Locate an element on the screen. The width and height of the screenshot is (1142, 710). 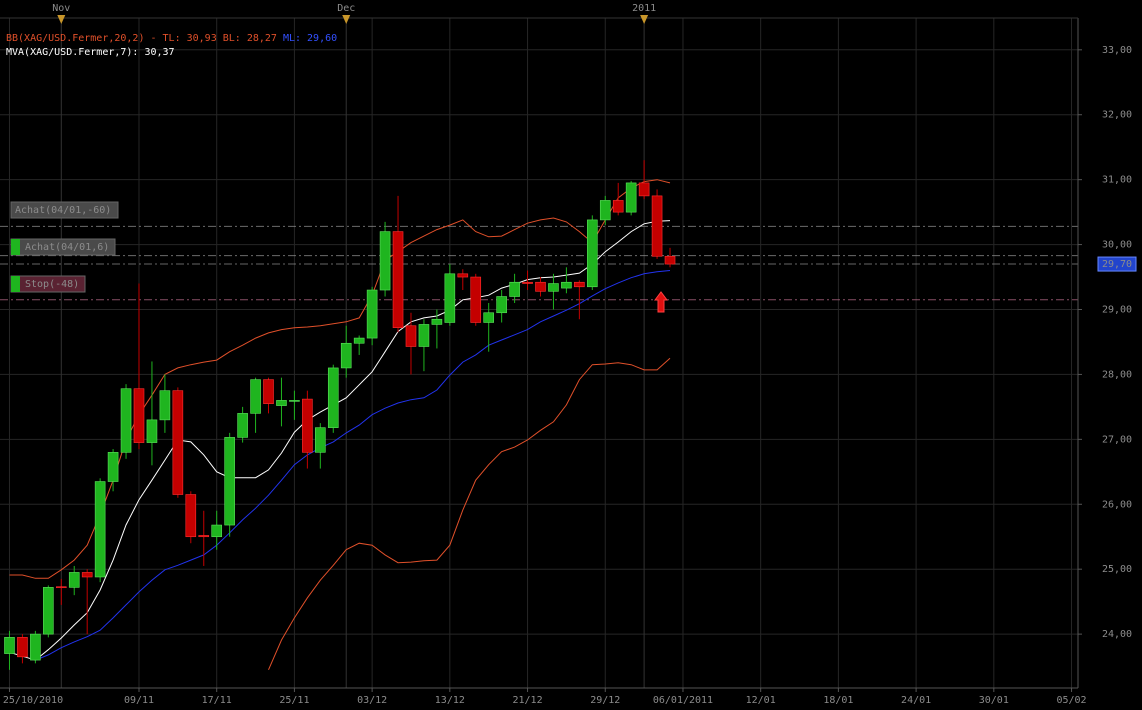
level-label: Achat(04/01,-60) is located at coordinates (63, 210).